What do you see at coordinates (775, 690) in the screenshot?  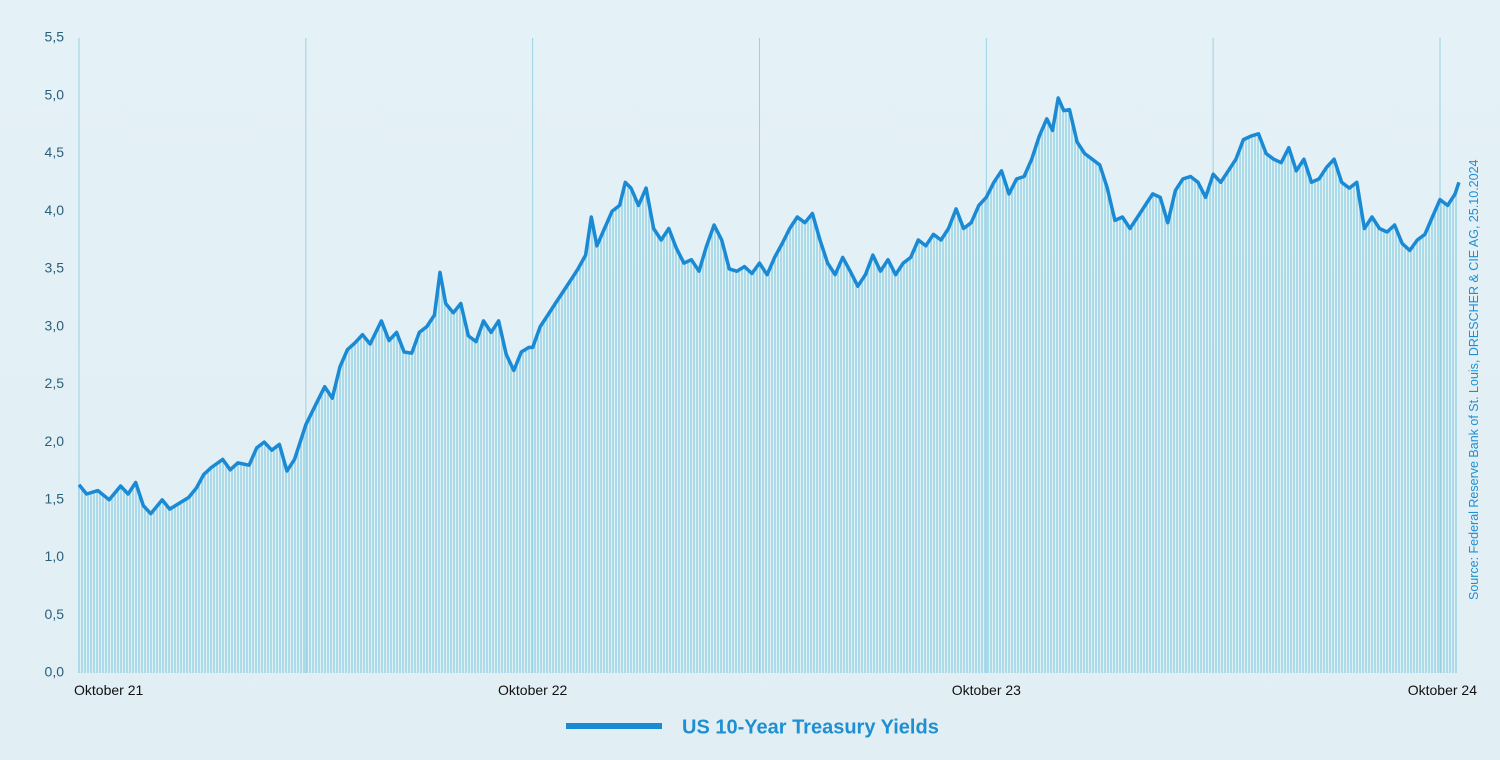 I see `x-axis: Oktober 21 Oktober 22 Oktober 23 Oktober 24` at bounding box center [775, 690].